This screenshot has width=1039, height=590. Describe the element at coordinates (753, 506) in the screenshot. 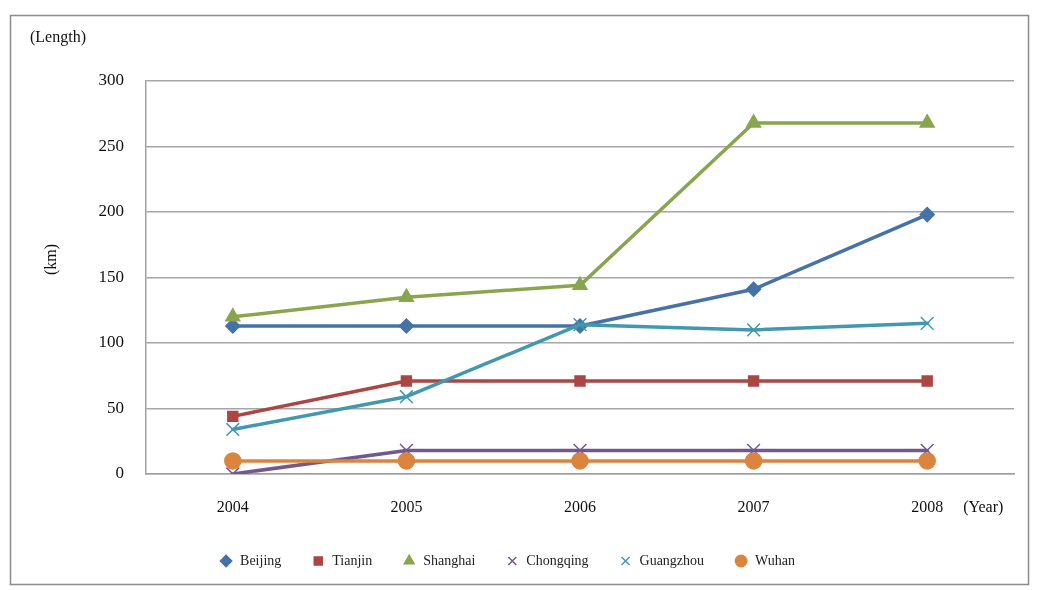

I see `x-tick-label: 2007` at that location.